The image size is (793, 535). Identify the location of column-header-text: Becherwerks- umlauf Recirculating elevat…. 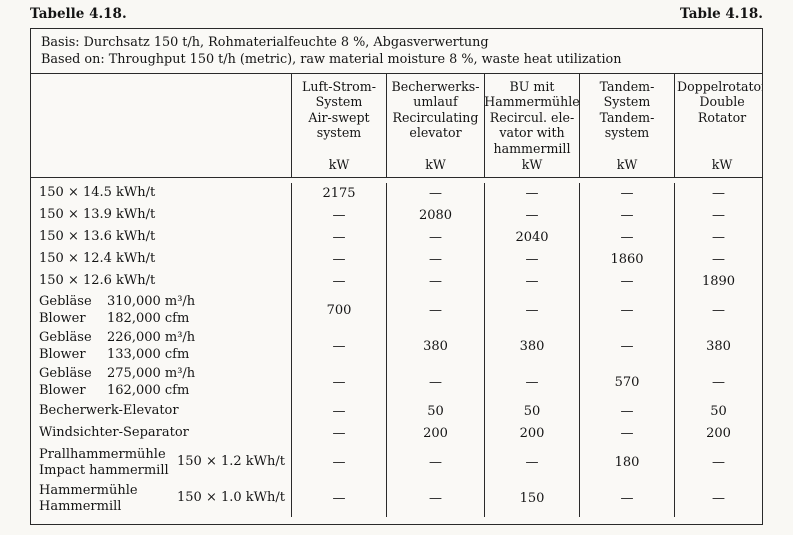
(435, 109).